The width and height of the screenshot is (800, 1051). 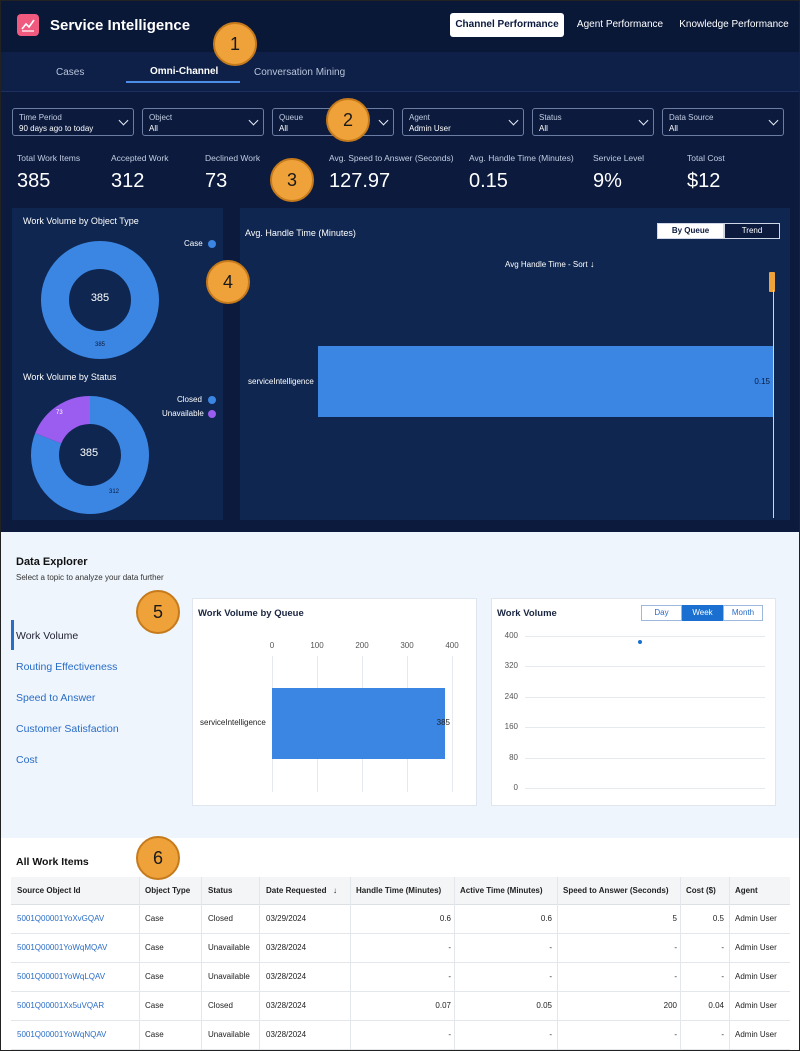 I want to click on kpi-label-total-work-items: Total Work Items, so click(x=49, y=158).